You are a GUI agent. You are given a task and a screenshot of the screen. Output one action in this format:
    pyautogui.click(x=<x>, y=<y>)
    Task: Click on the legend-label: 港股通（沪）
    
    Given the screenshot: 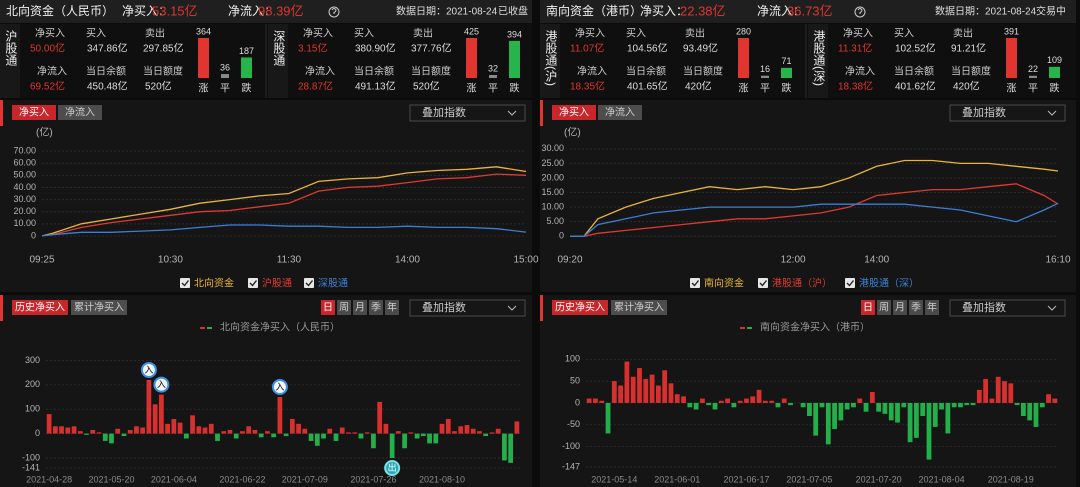 What is the action you would take?
    pyautogui.click(x=802, y=283)
    